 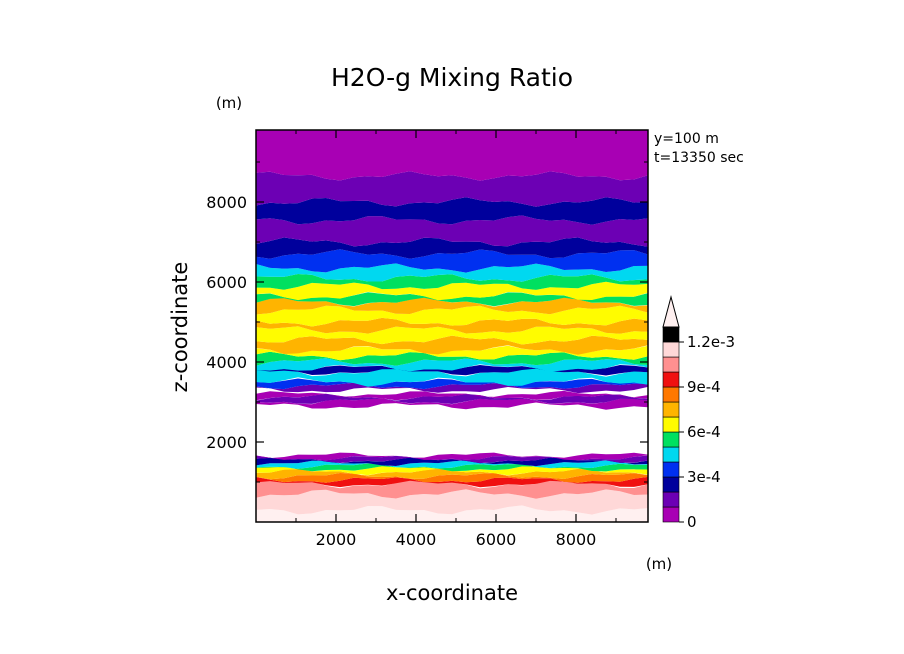 I want to click on colorbar-tick-label: 9e-4, so click(x=704, y=387).